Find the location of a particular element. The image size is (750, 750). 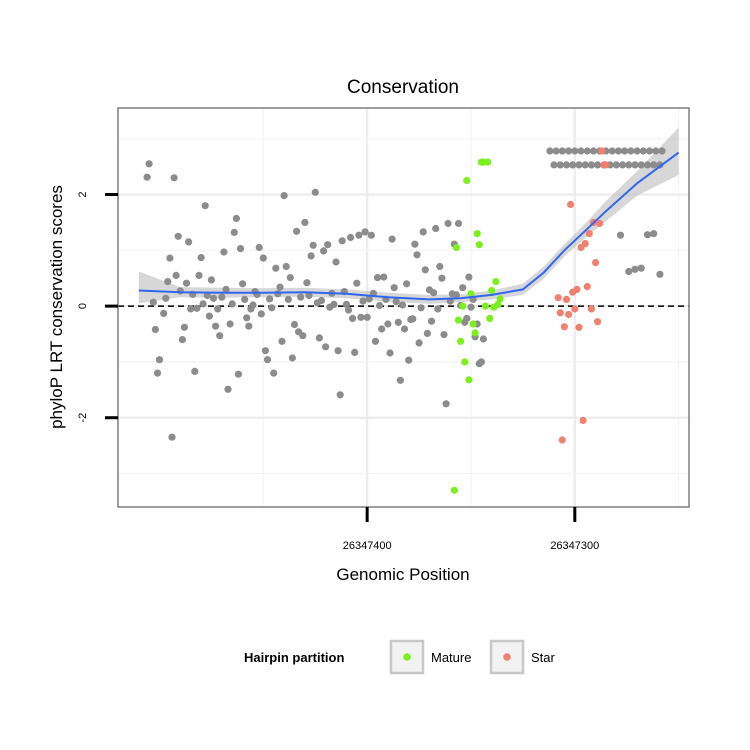

smooth-curve is located at coordinates (409, 226).